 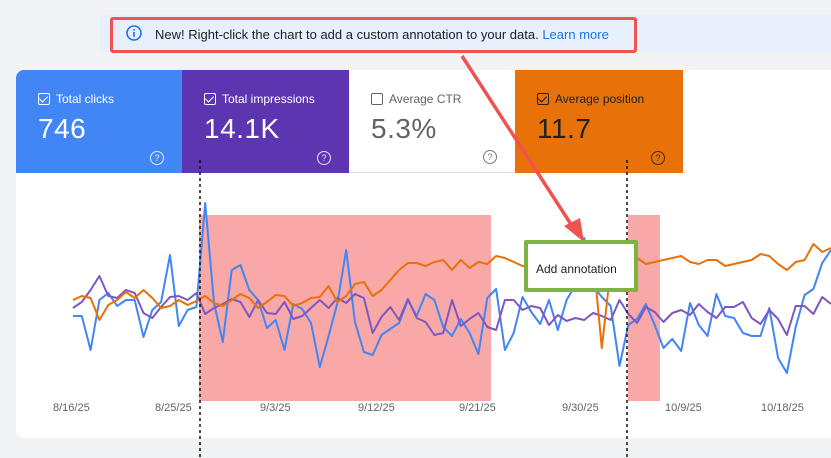 What do you see at coordinates (268, 99) in the screenshot?
I see `metric-label: Total impressions` at bounding box center [268, 99].